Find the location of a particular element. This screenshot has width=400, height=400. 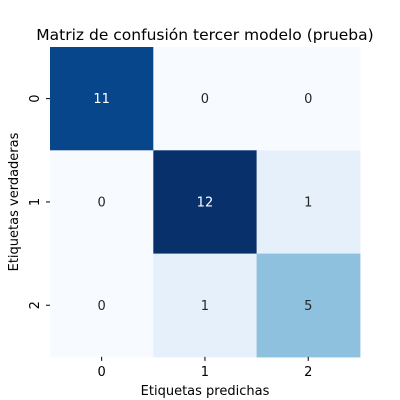

y-tick-label: 2 is located at coordinates (35, 305).